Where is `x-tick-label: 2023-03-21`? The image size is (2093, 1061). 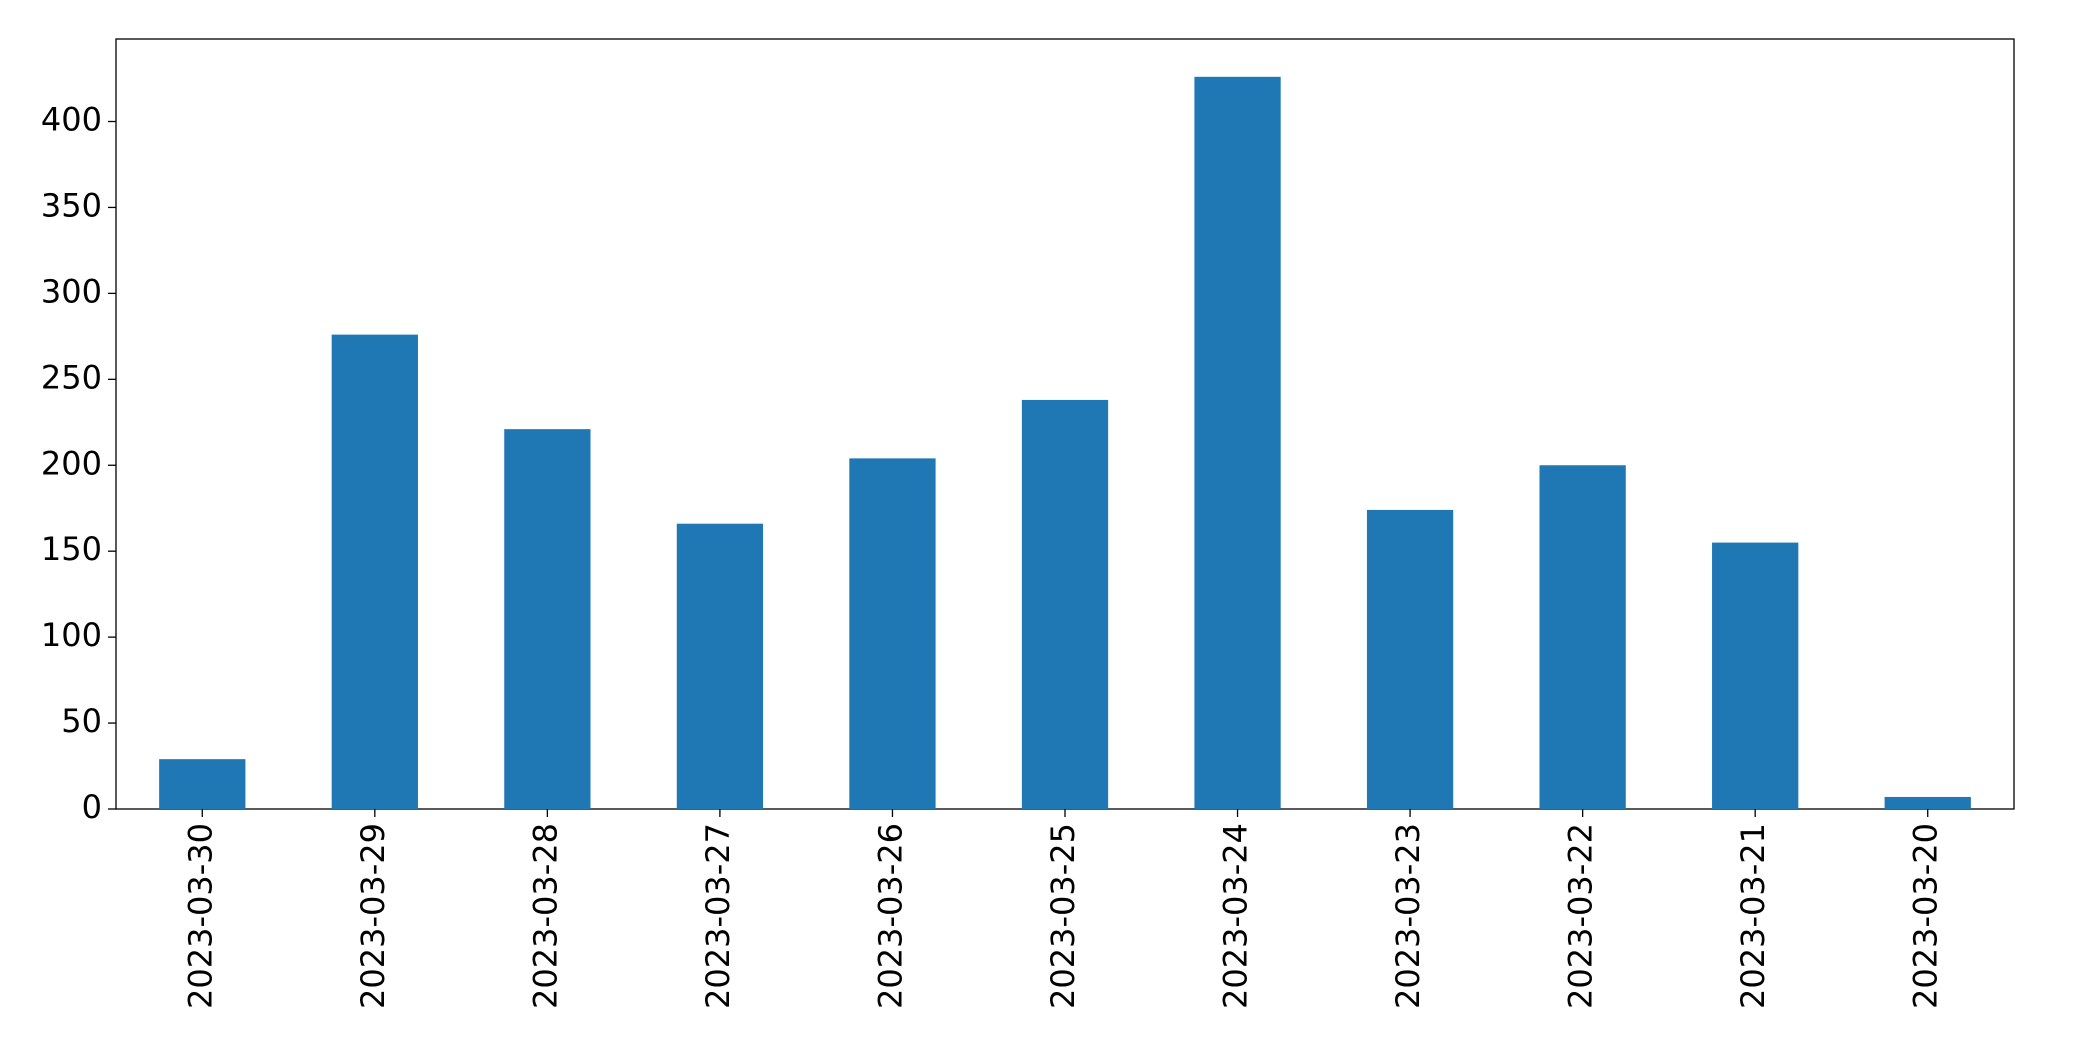 x-tick-label: 2023-03-21 is located at coordinates (1753, 916).